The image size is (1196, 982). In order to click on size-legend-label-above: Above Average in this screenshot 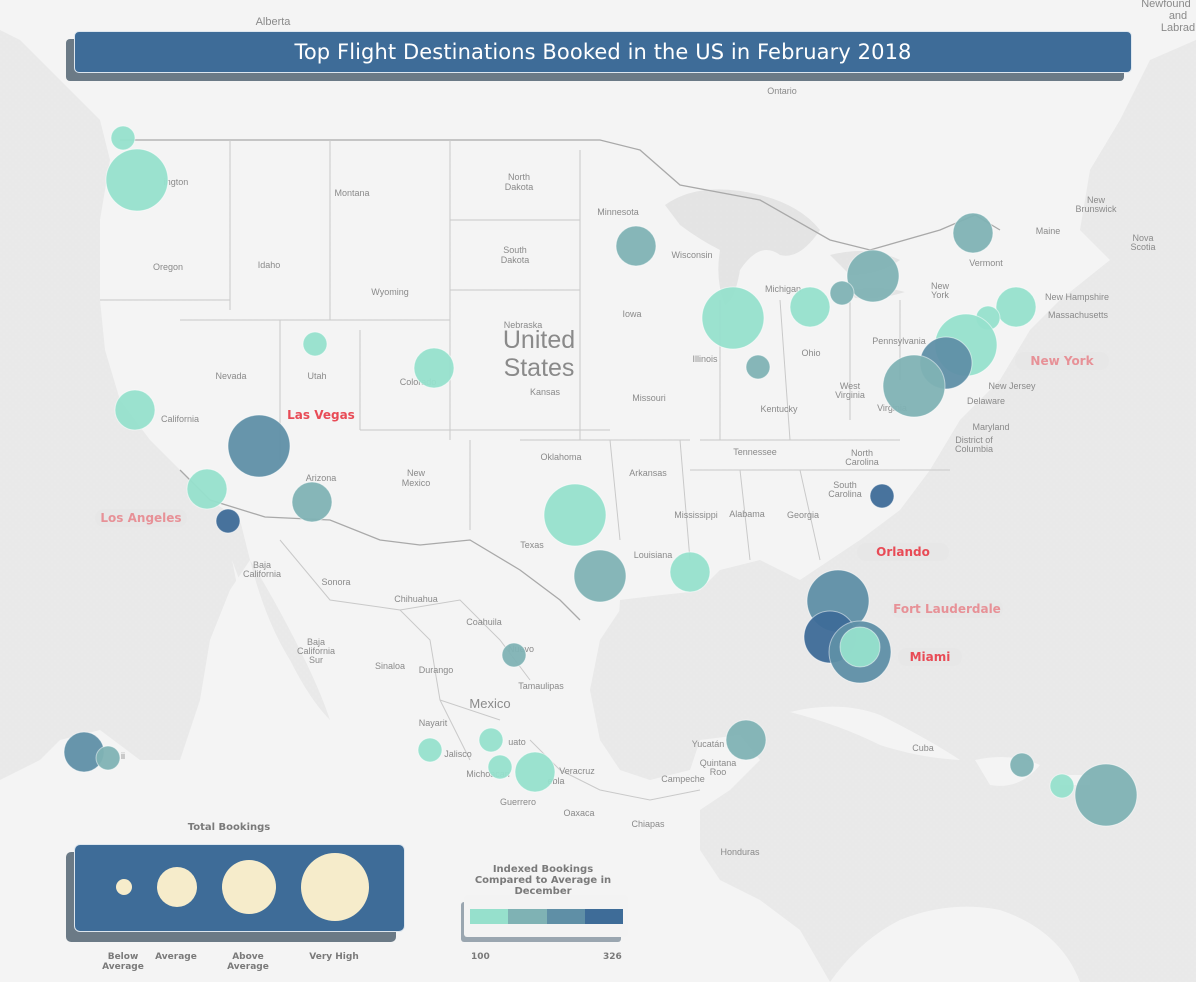, I will do `click(248, 962)`.